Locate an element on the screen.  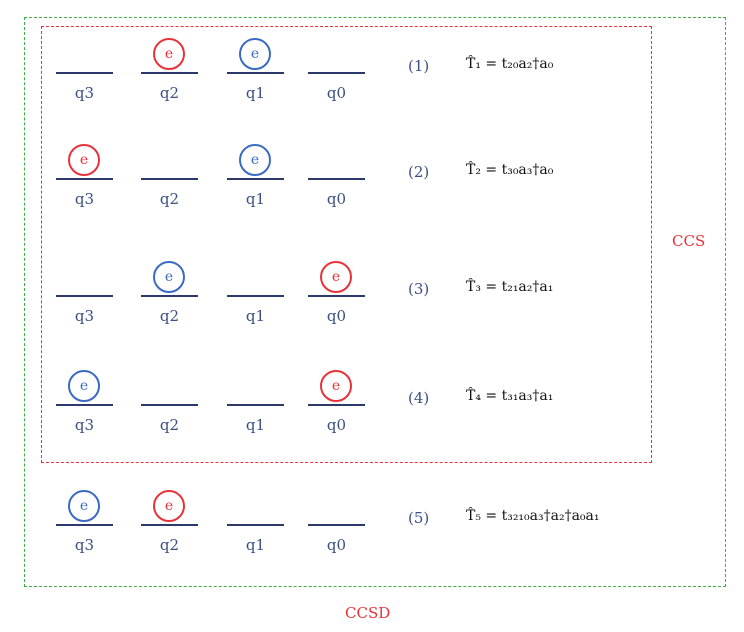
row-number: (3) is located at coordinates (419, 289).